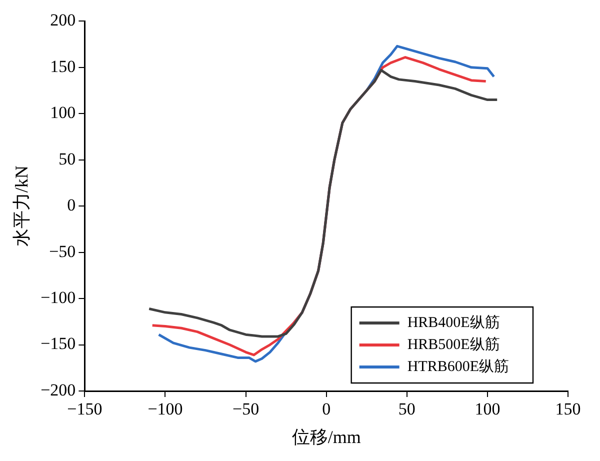 The width and height of the screenshot is (600, 461). Describe the element at coordinates (453, 322) in the screenshot. I see `legend-label: HRB400E纵筋` at that location.